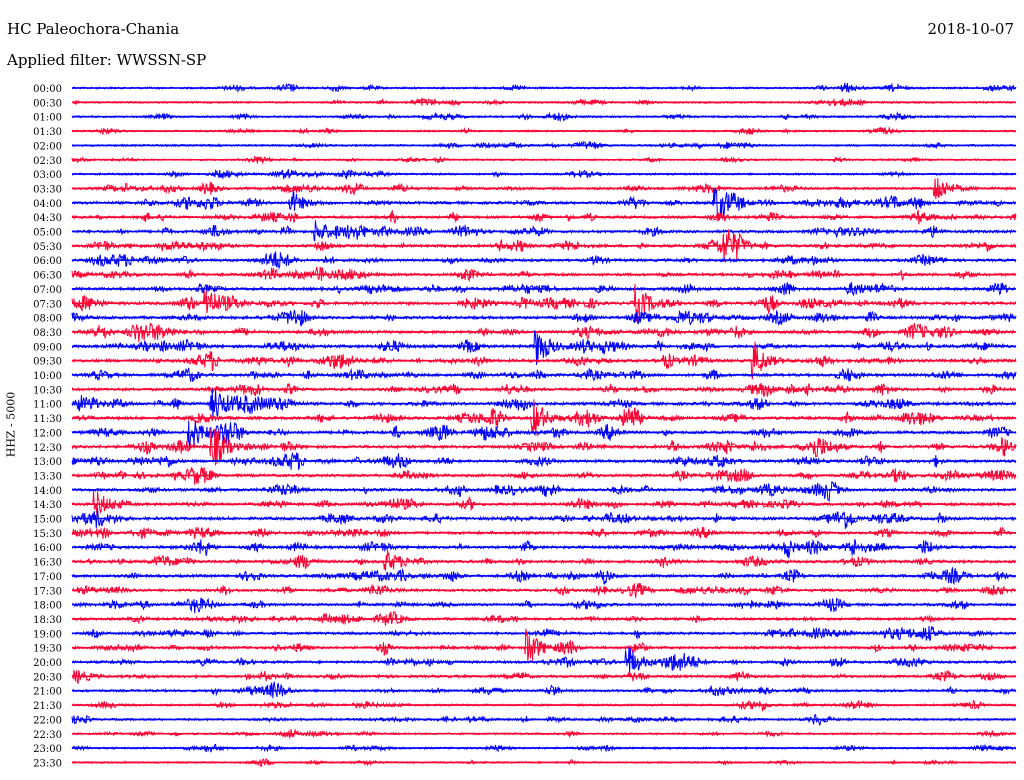  I want to click on time-label-0730: 07:30, so click(47, 304).